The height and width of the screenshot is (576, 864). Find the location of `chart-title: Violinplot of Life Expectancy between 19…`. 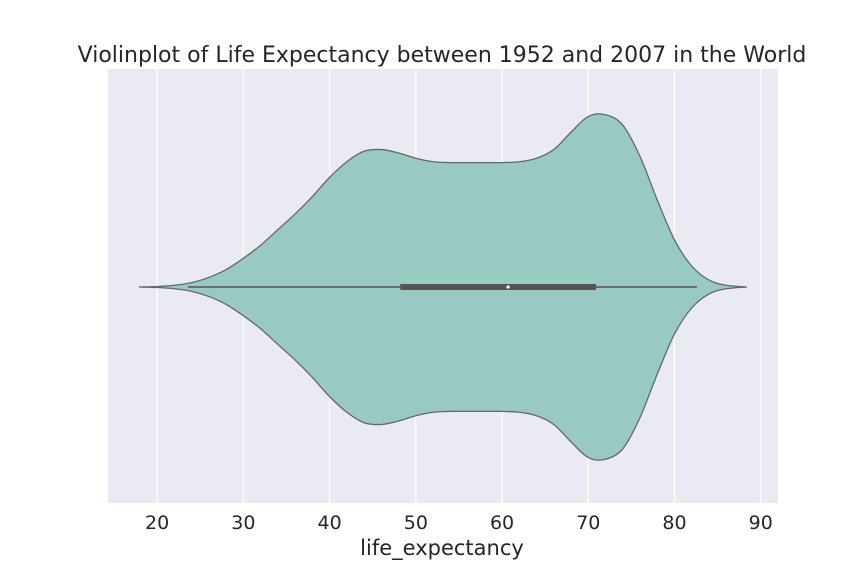

chart-title: Violinplot of Life Expectancy between 19… is located at coordinates (442, 55).